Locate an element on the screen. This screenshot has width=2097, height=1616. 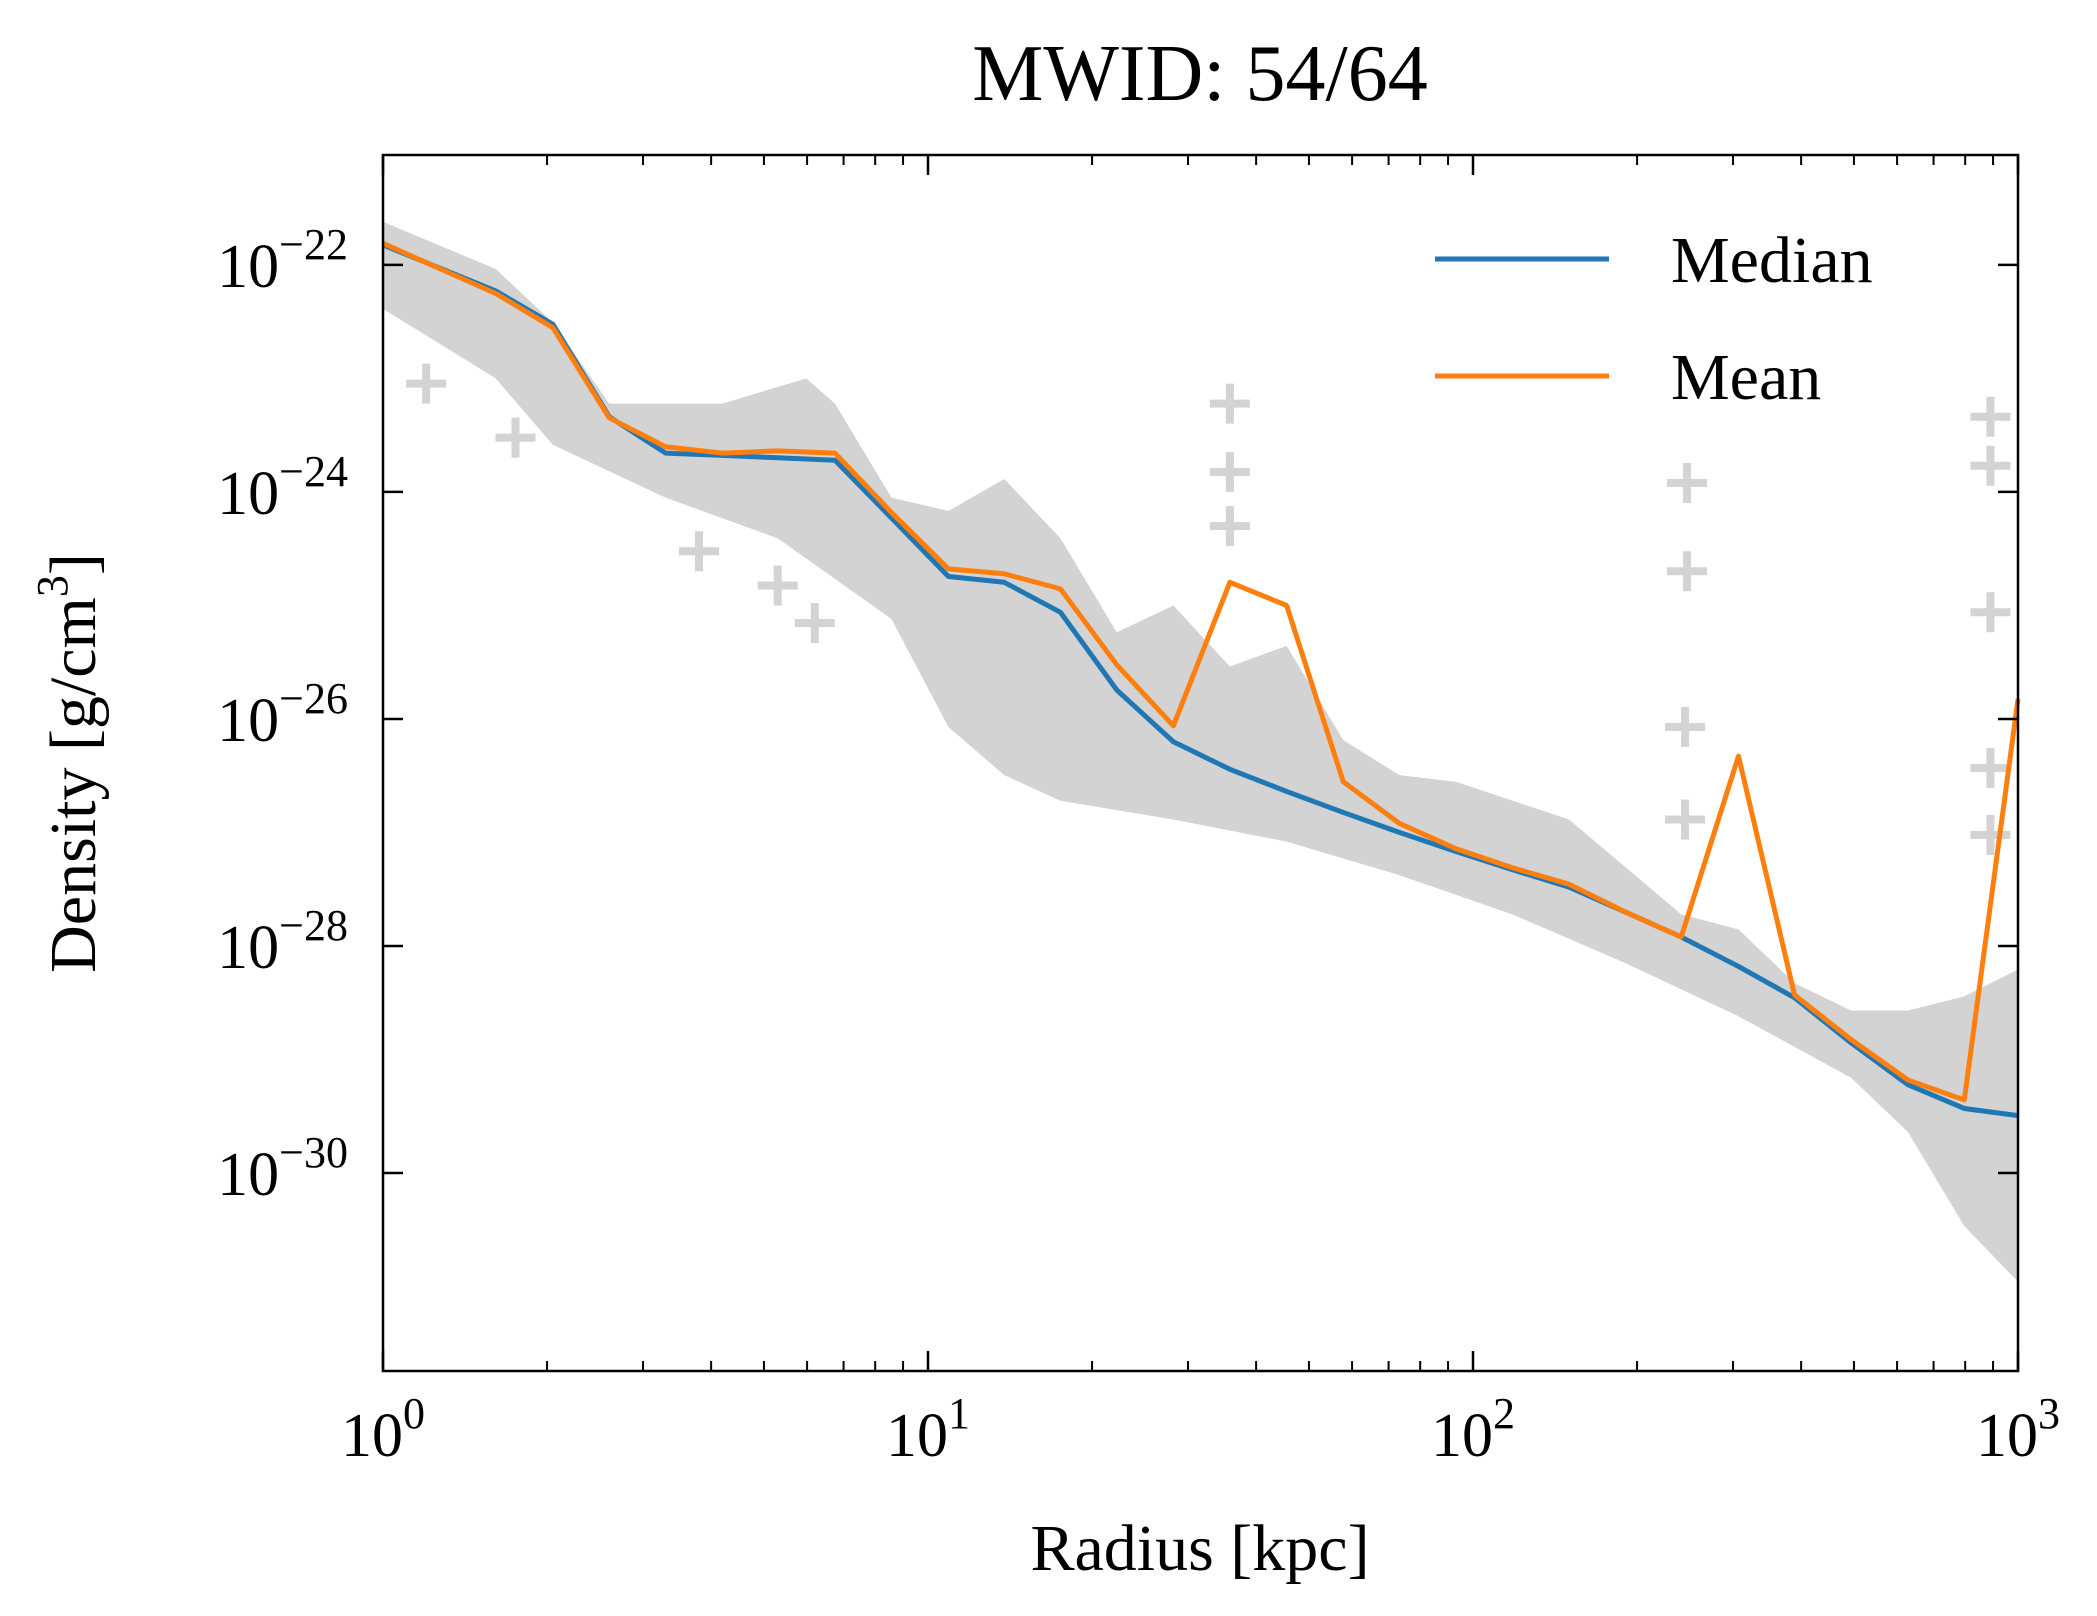
y-tick-label: 10−24 is located at coordinates (282, 487).